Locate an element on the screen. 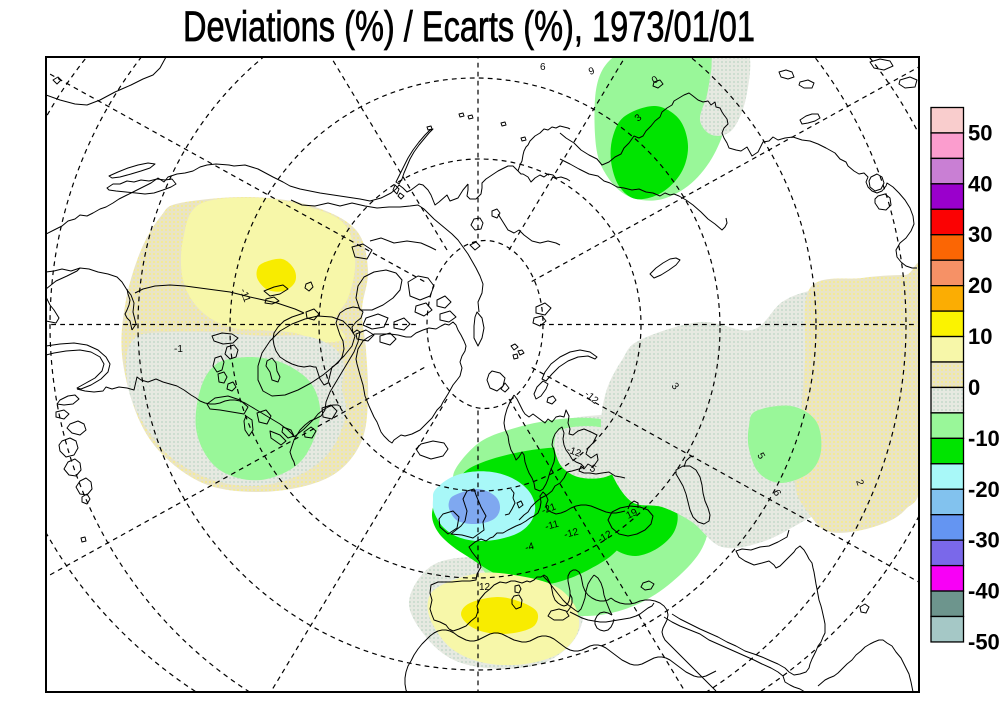 Image resolution: width=1000 pixels, height=726 pixels. svg-text: -40 is located at coordinates (984, 591).